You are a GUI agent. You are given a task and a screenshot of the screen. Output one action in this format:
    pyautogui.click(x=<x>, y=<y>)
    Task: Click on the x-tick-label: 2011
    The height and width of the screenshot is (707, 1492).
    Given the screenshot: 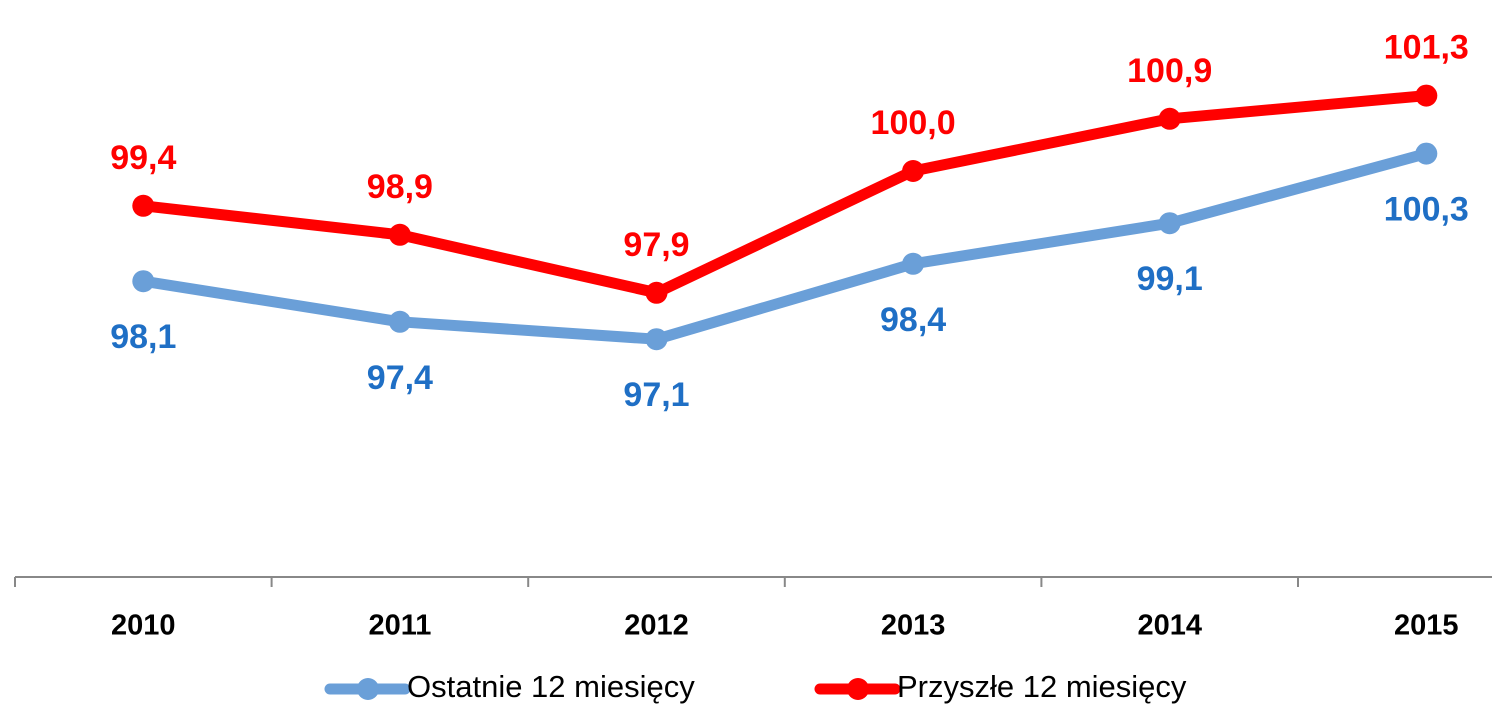 What is the action you would take?
    pyautogui.click(x=399, y=626)
    